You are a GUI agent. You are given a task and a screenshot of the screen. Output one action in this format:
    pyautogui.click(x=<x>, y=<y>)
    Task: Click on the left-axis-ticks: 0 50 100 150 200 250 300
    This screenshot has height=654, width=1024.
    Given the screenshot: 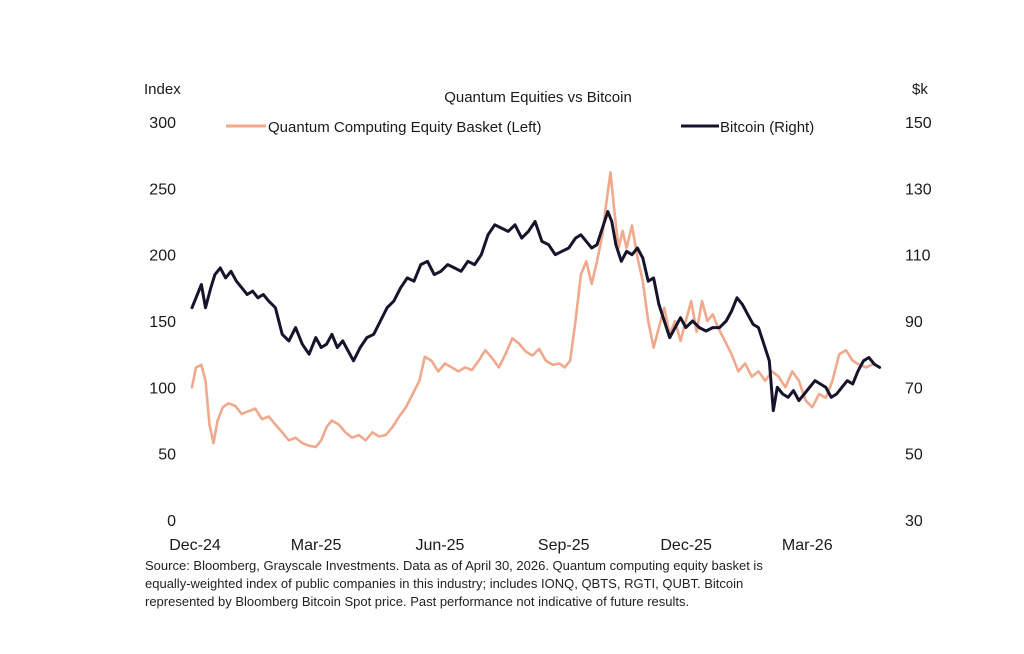 What is the action you would take?
    pyautogui.click(x=162, y=322)
    